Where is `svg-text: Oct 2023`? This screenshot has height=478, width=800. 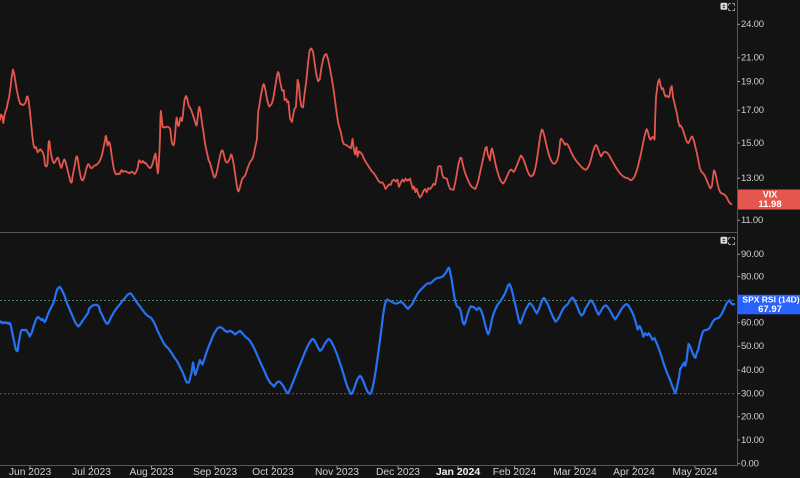 svg-text: Oct 2023 is located at coordinates (273, 472).